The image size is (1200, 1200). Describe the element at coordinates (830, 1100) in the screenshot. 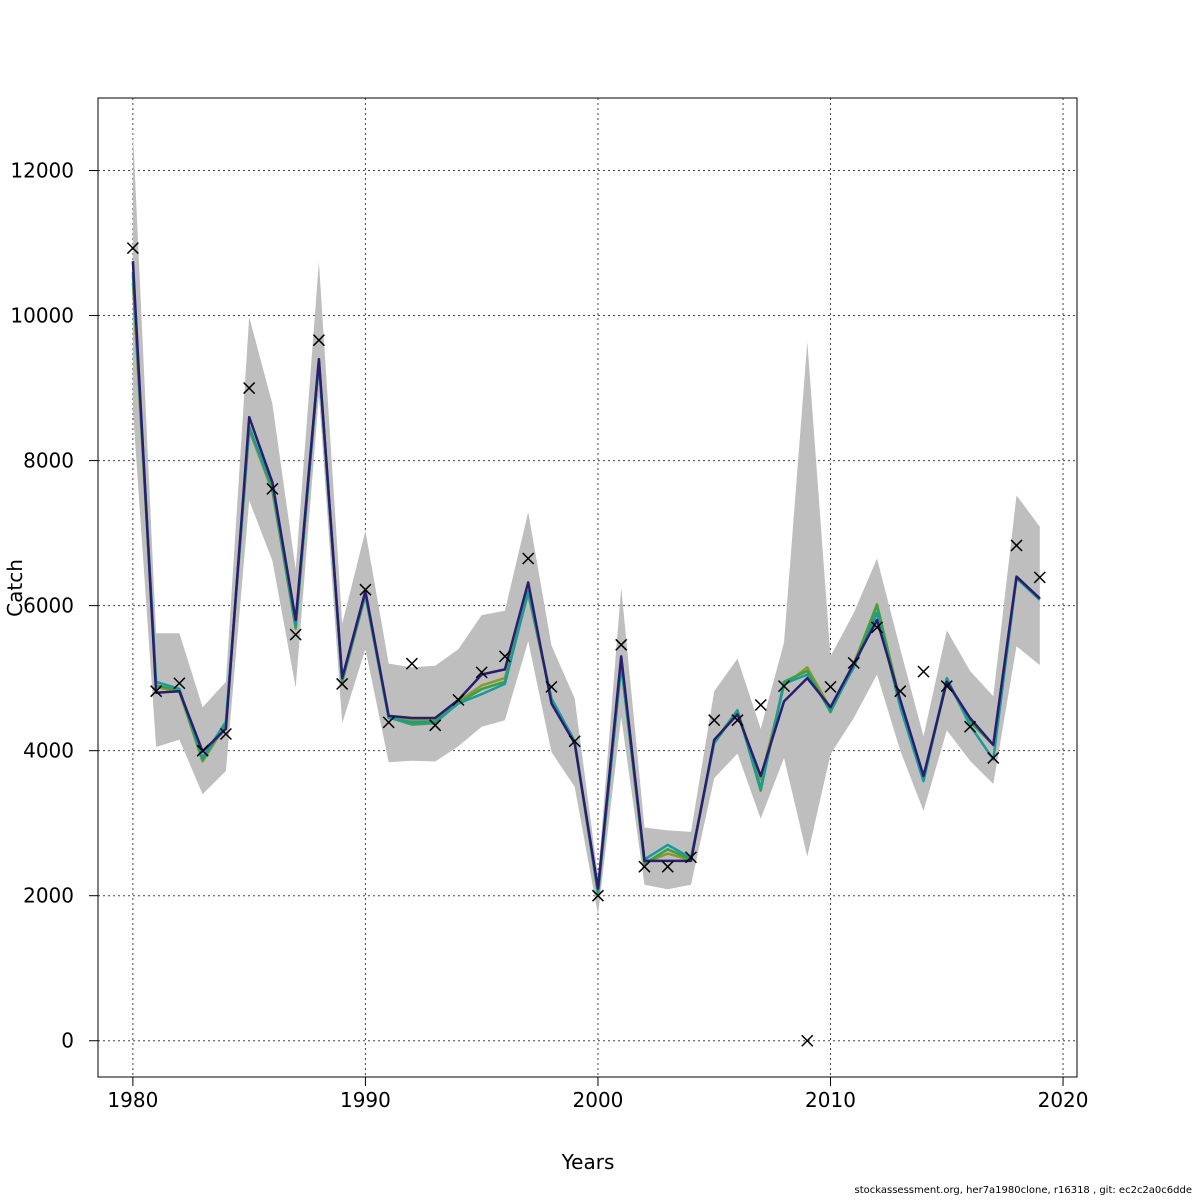

I see `x-tick-label: 2010` at that location.